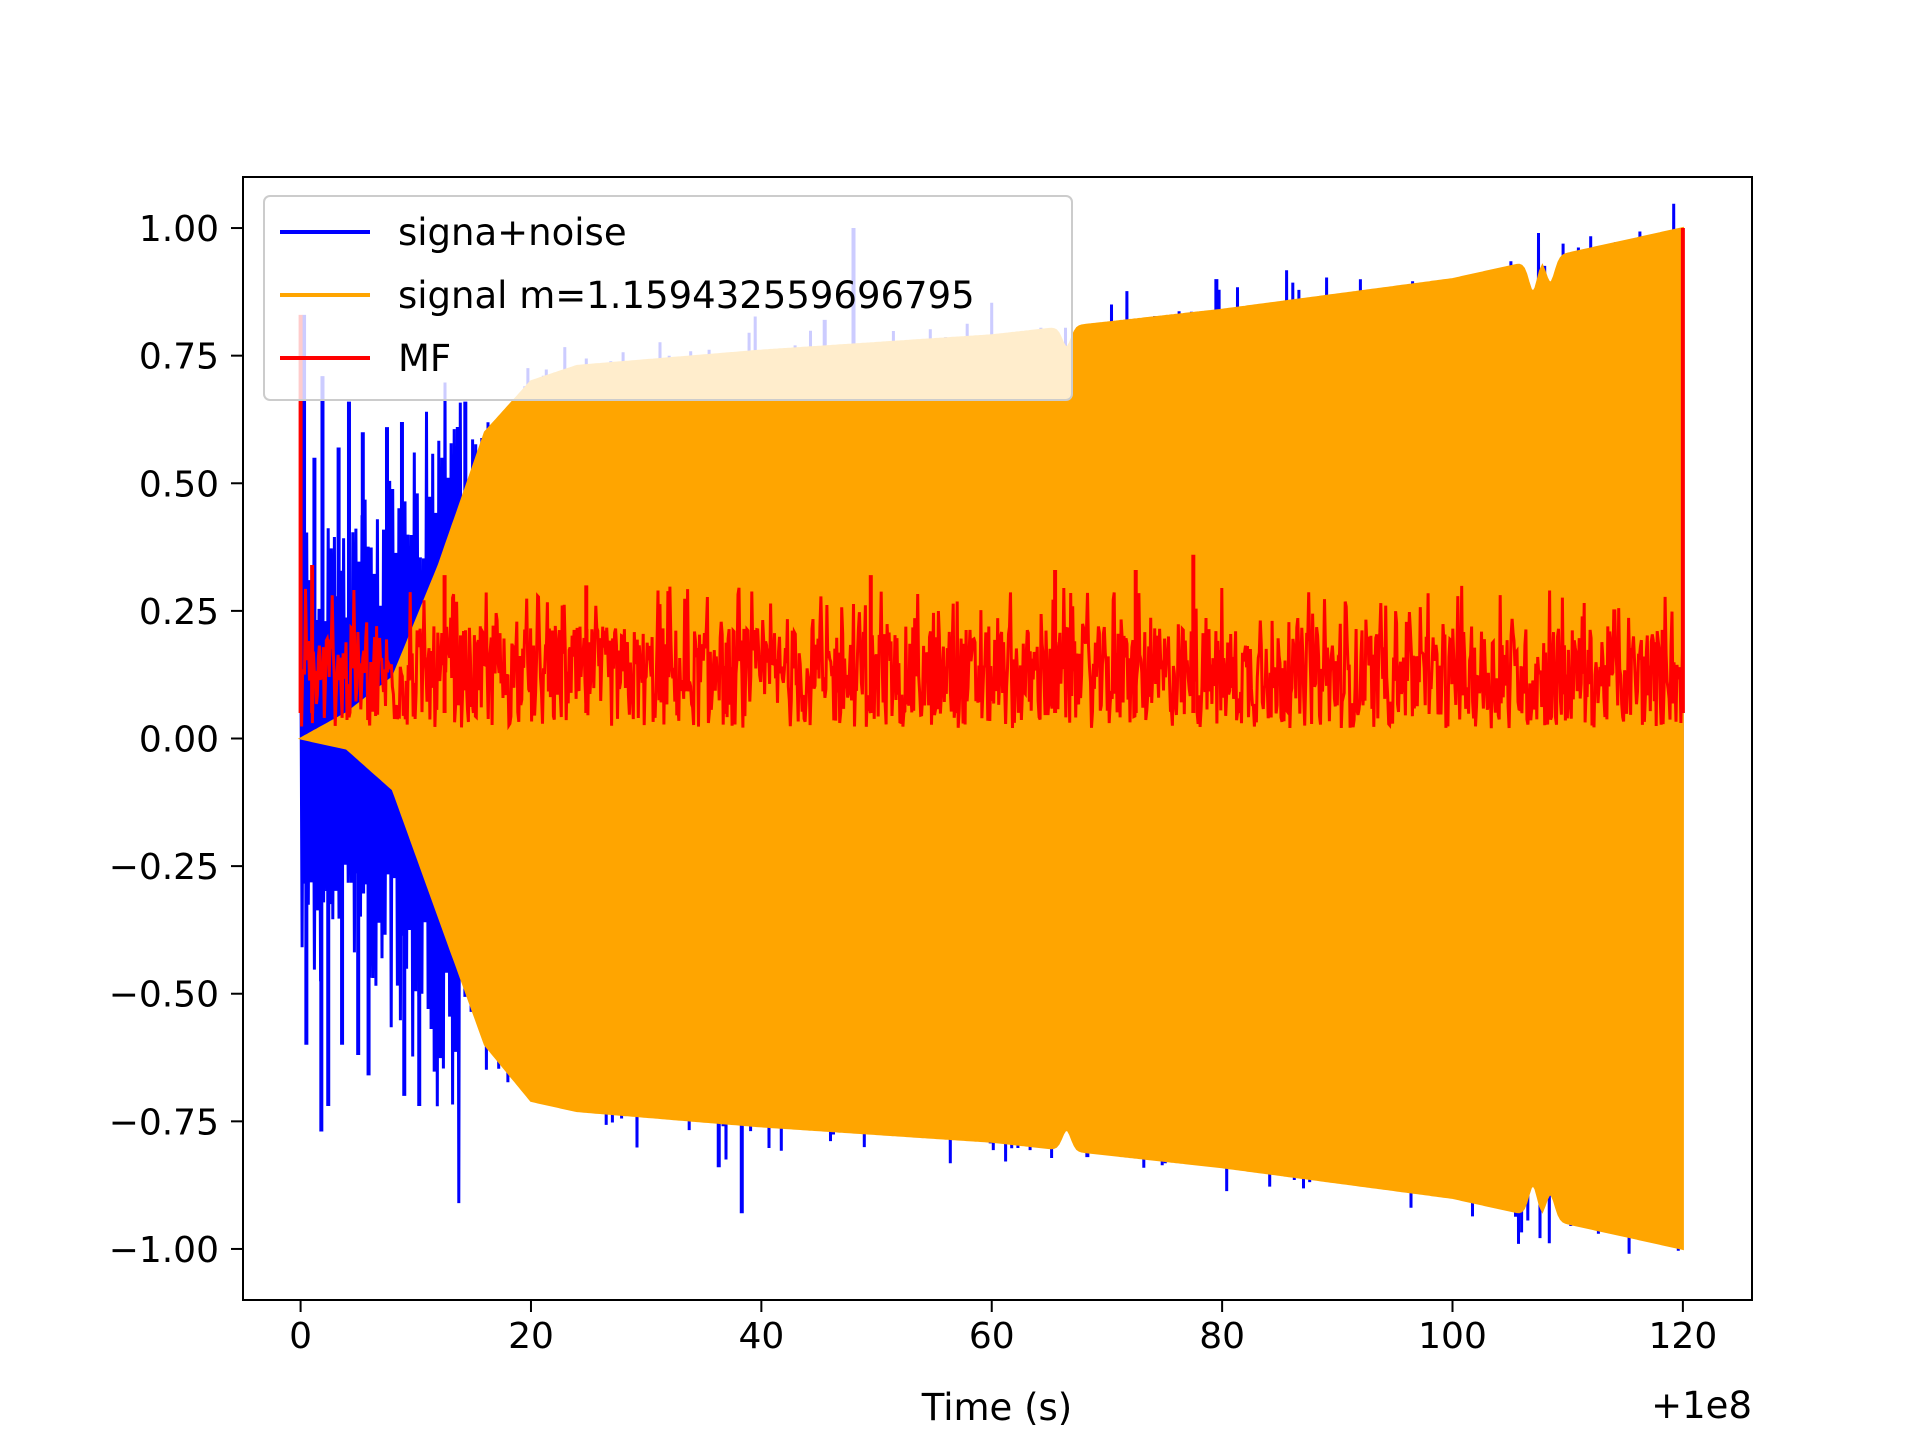  Describe the element at coordinates (512, 232) in the screenshot. I see `legend-label-signal-noise: signa+noise` at that location.